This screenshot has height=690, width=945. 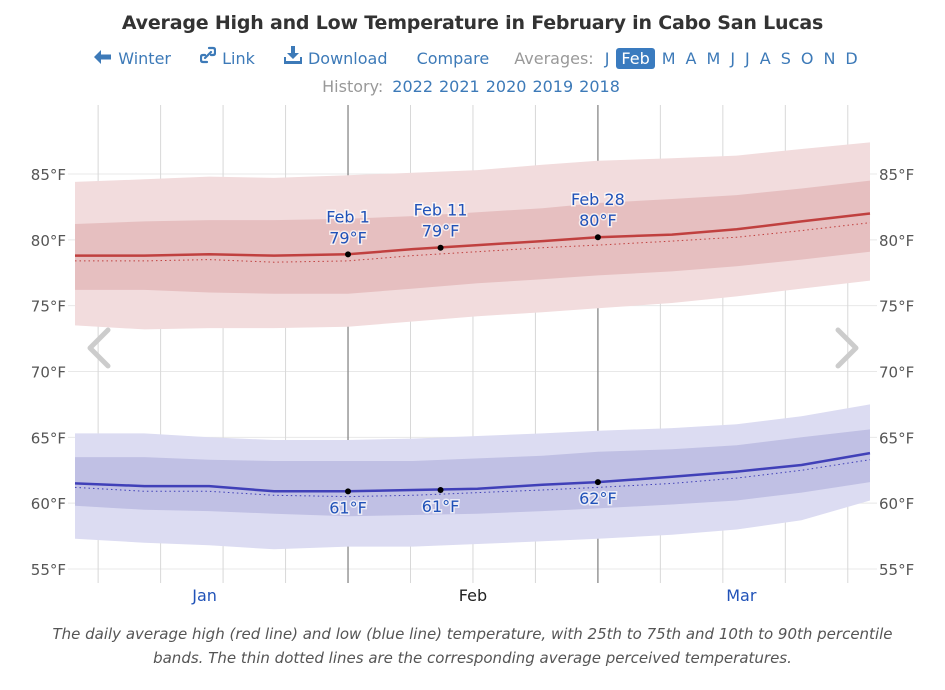 I want to click on winter-link: Winter, so click(x=132, y=58).